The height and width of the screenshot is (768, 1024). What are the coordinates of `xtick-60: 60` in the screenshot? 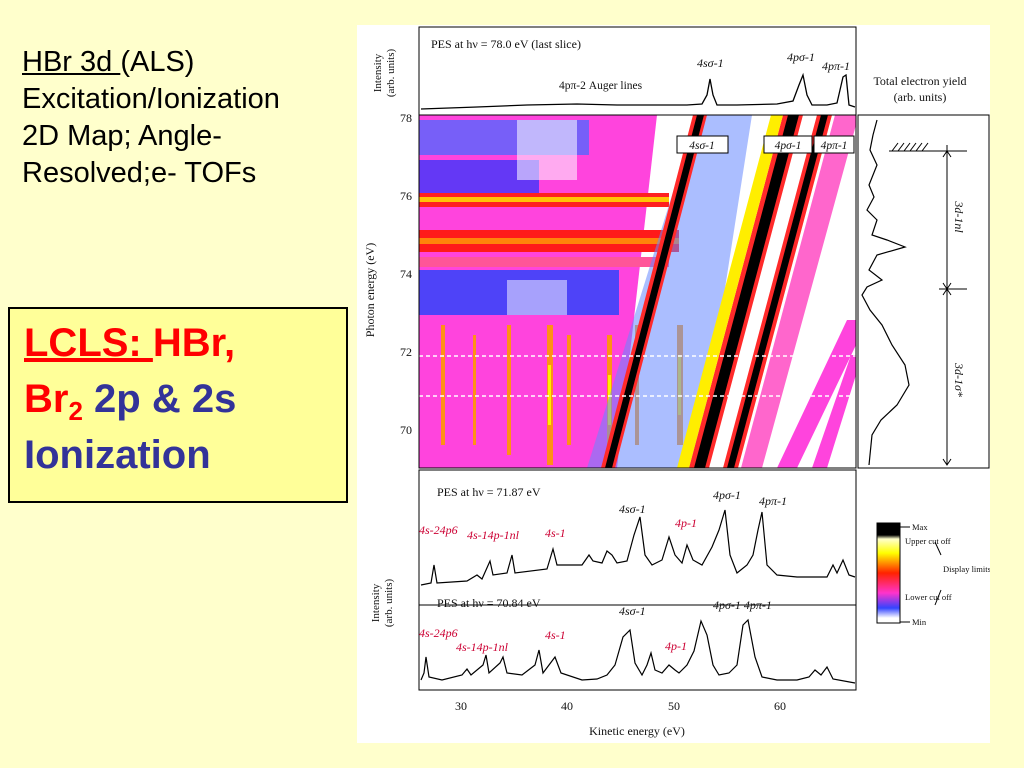 It's located at (780, 706).